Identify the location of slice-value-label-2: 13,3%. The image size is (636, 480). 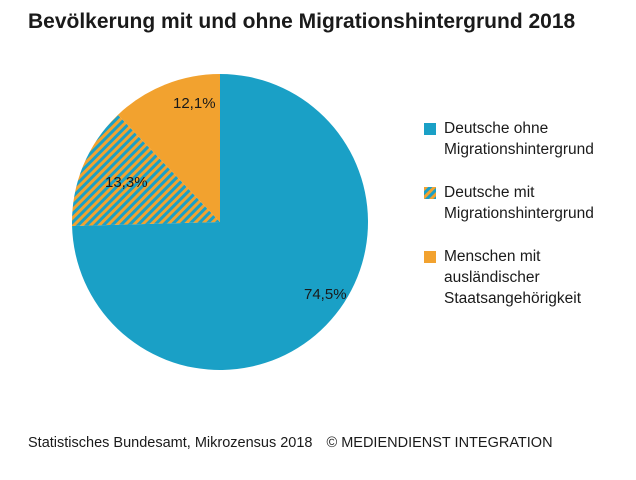
(126, 182).